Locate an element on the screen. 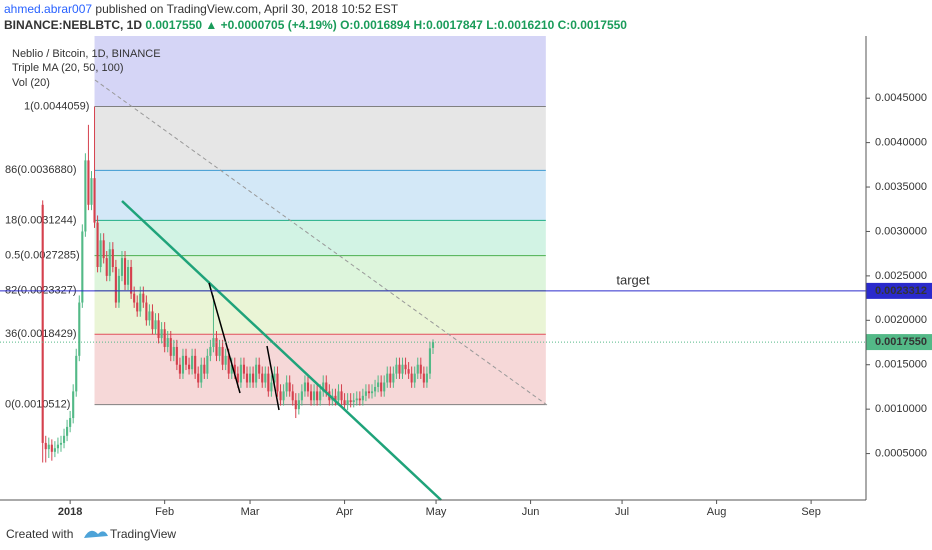 The width and height of the screenshot is (932, 550). fib-label: 1(0.0044059) is located at coordinates (56, 106).